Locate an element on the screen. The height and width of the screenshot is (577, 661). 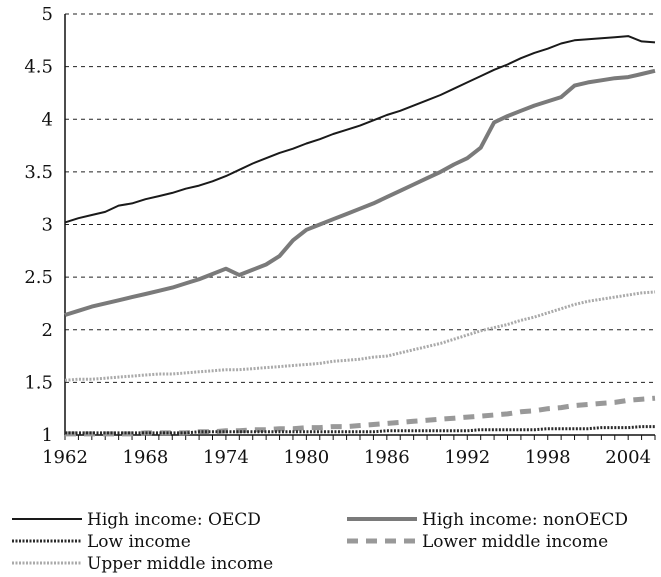
legend-label-high-income-oecd: High income: OECD is located at coordinates (174, 520).